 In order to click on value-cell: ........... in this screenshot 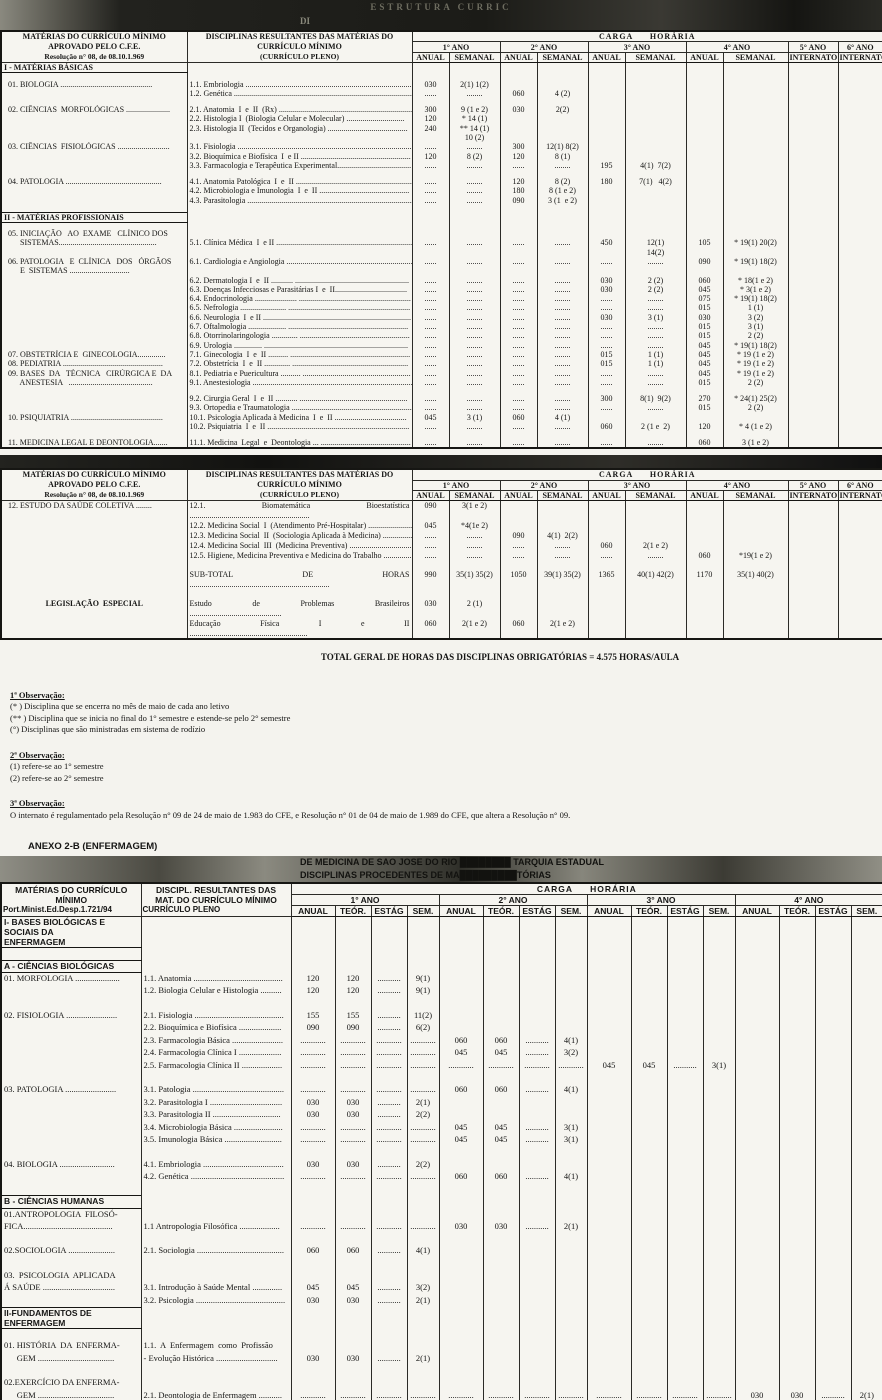, I will do `click(388, 1103)`.